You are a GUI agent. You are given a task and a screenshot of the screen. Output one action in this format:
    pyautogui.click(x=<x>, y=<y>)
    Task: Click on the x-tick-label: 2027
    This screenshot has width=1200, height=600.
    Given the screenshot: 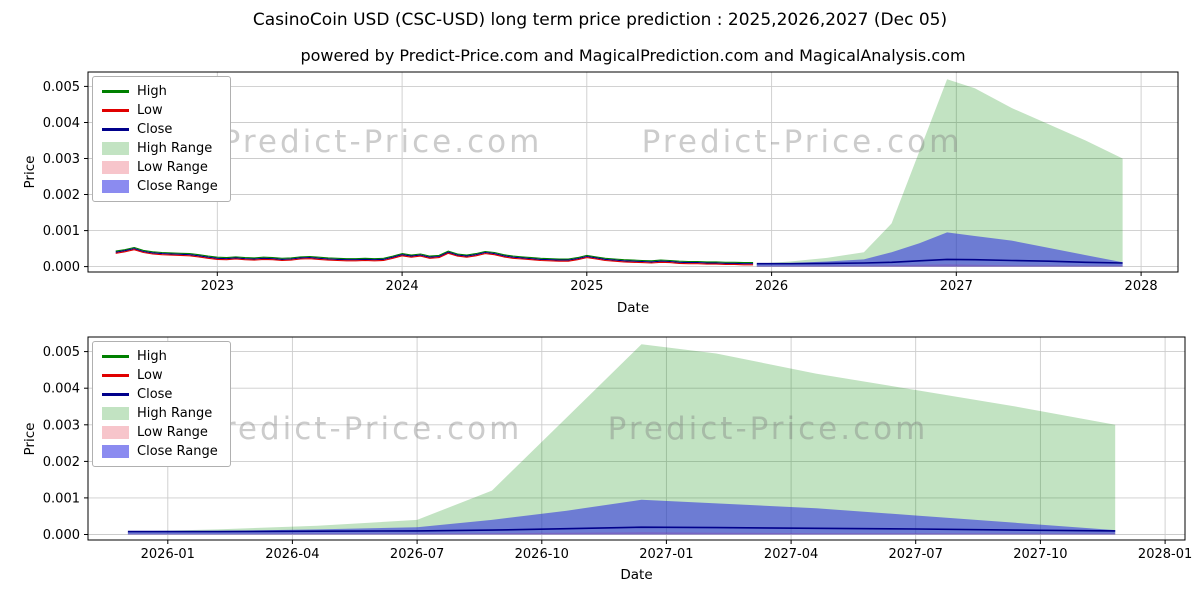 What is the action you would take?
    pyautogui.click(x=956, y=286)
    